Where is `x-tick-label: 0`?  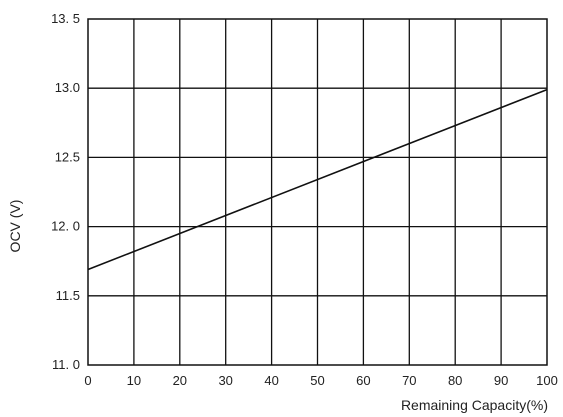
x-tick-label: 0 is located at coordinates (87, 380).